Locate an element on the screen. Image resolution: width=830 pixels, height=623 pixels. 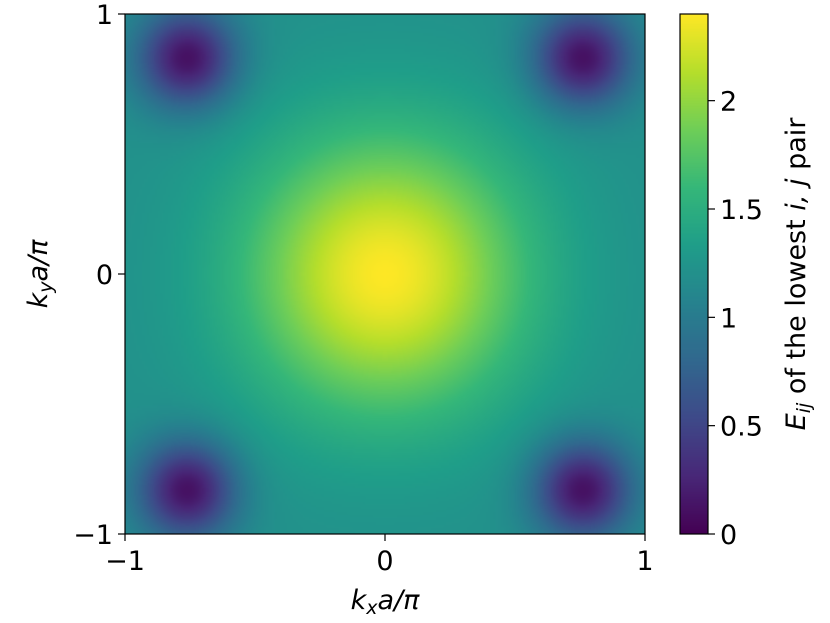
colorbar-tick-label: 0 is located at coordinates (728, 535).